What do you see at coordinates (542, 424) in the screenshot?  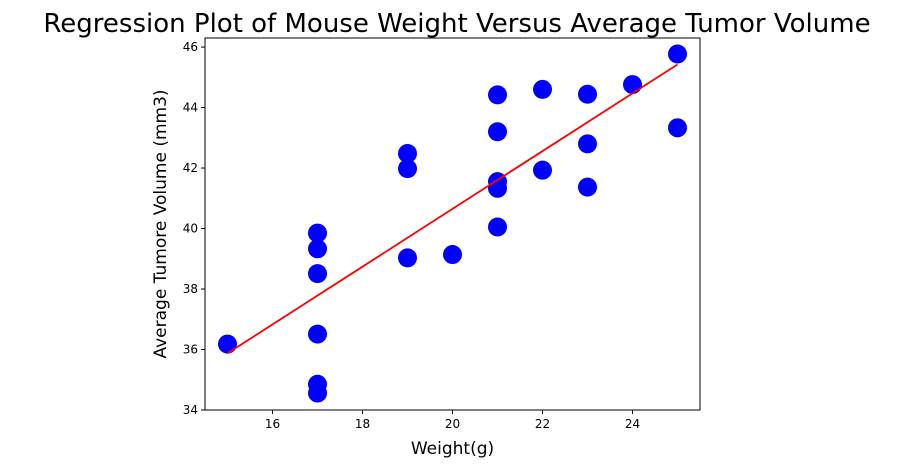 I see `x-tick-label: 22` at bounding box center [542, 424].